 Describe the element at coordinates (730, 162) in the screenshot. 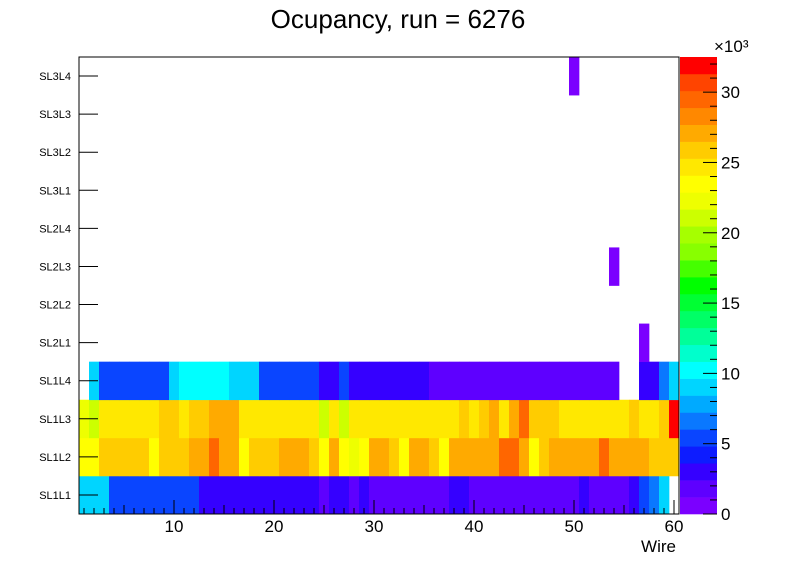

I see `color-scale-tick-label: 25` at that location.